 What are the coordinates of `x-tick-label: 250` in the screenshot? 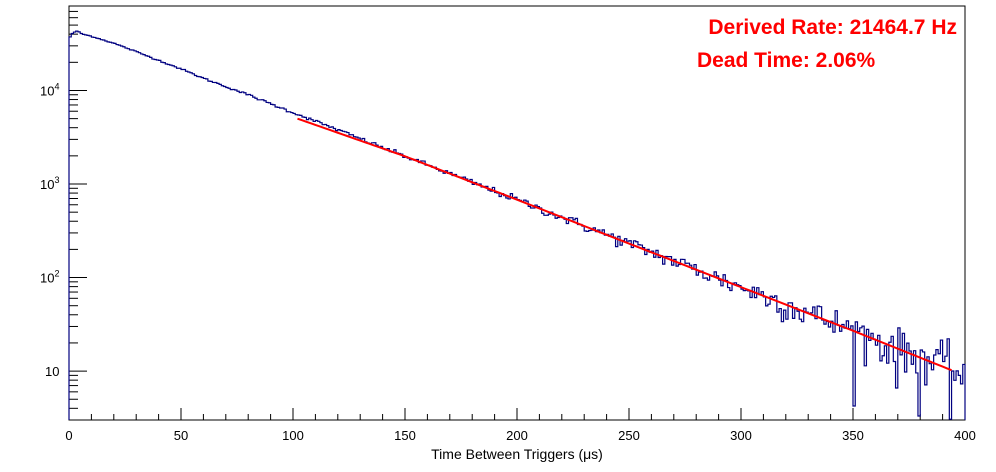 It's located at (629, 435).